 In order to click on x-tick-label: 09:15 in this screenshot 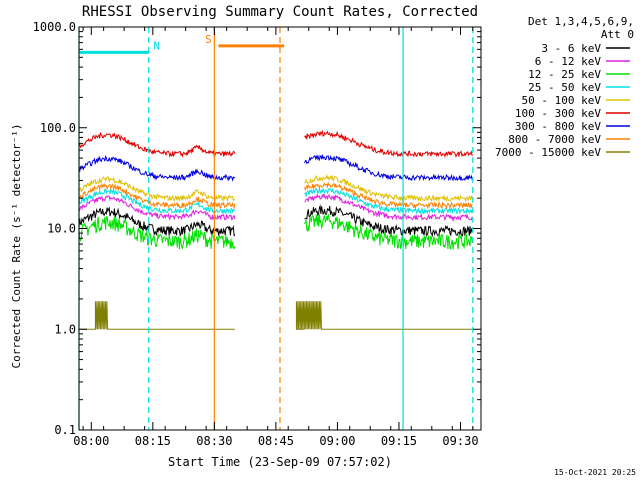, I will do `click(399, 441)`.